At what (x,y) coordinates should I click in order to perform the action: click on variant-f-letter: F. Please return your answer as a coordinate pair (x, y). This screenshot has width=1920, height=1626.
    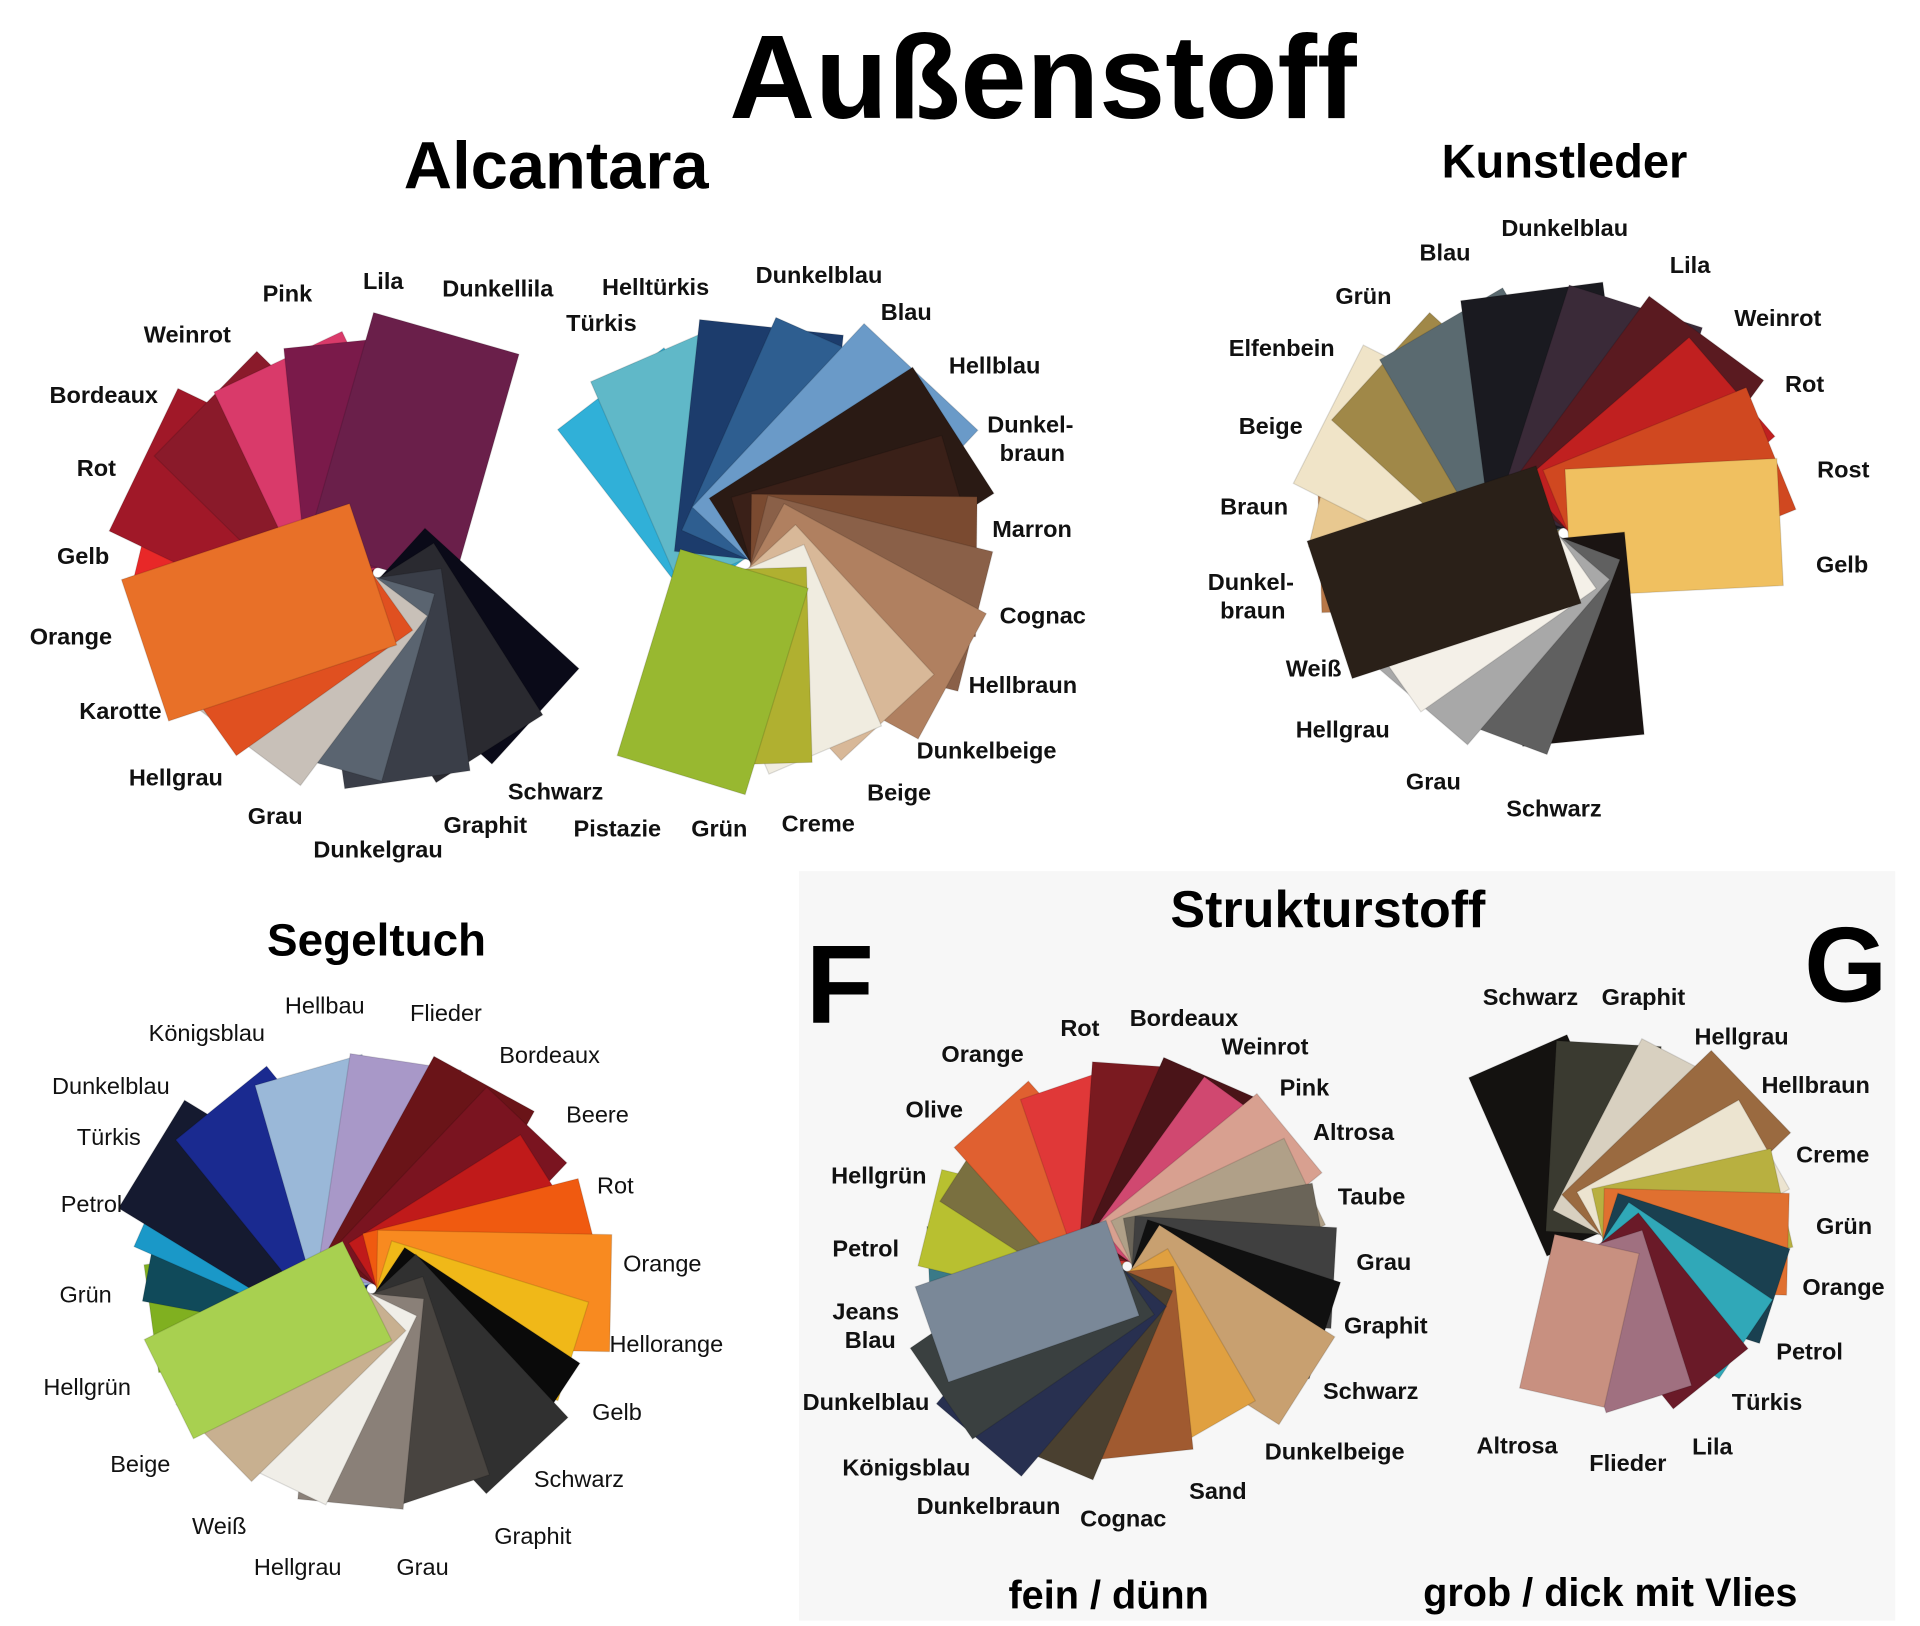
    Looking at the image, I should click on (840, 983).